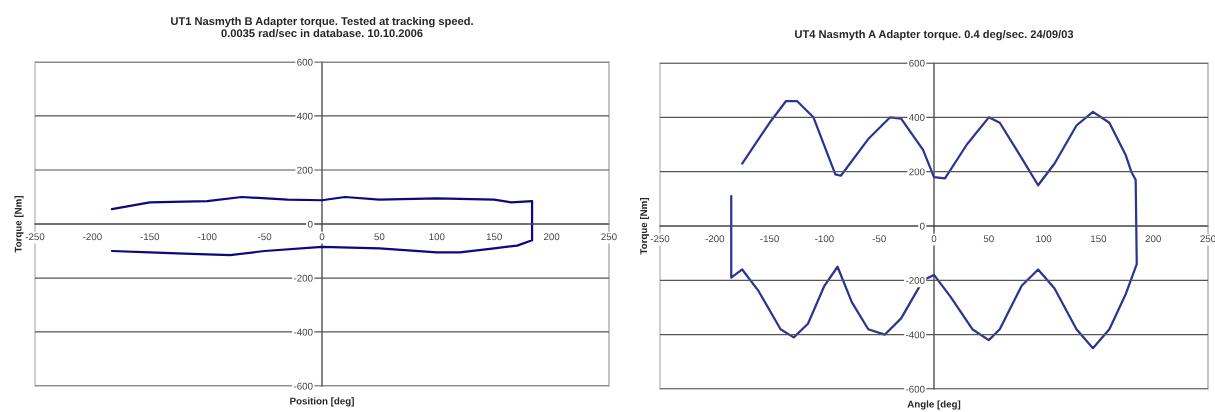 The image size is (1215, 412). I want to click on chart-title: UT4 Nasmyth A Adapter torque. 0.4 deg/sec. 24/09/03, so click(934, 35).